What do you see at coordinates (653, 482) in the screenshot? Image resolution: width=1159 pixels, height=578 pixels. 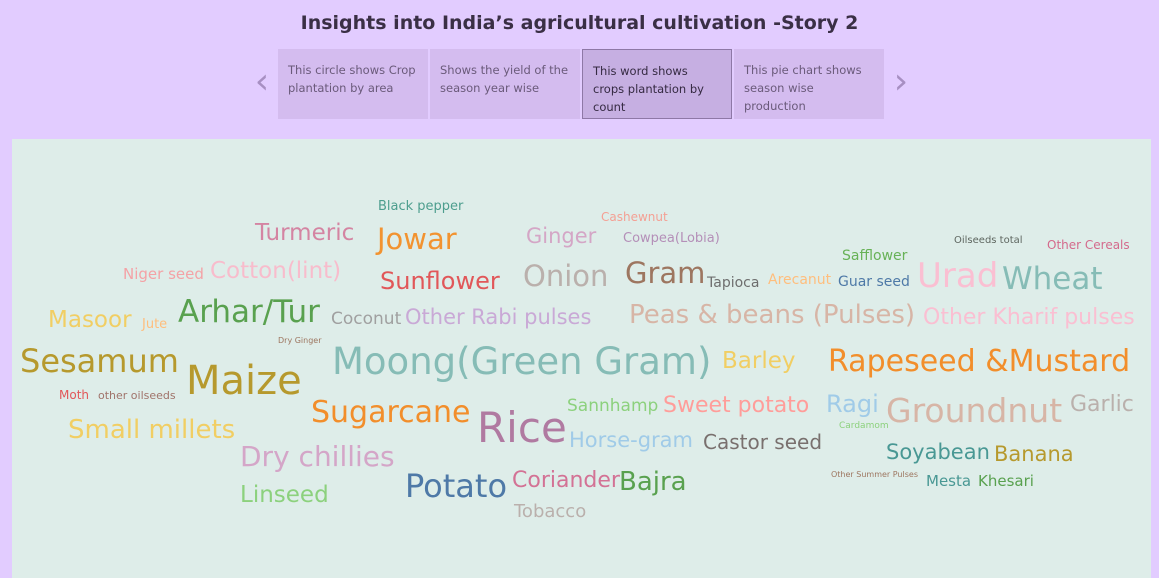 I see `word-bajra: Bajra` at bounding box center [653, 482].